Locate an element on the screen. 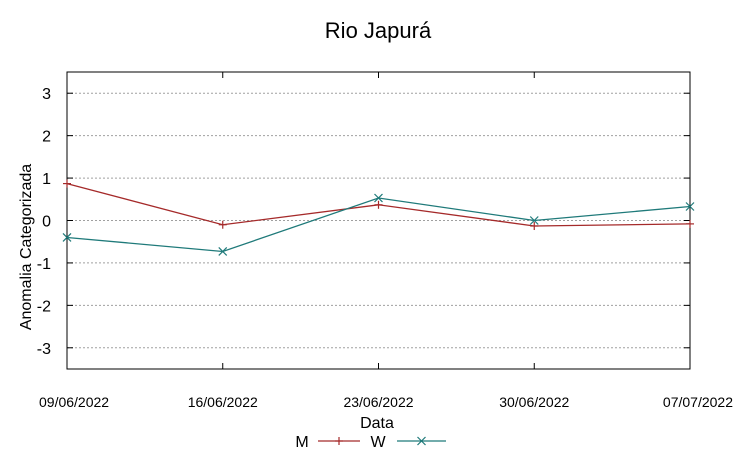 The image size is (752, 463). legend-item-w: W is located at coordinates (408, 442).